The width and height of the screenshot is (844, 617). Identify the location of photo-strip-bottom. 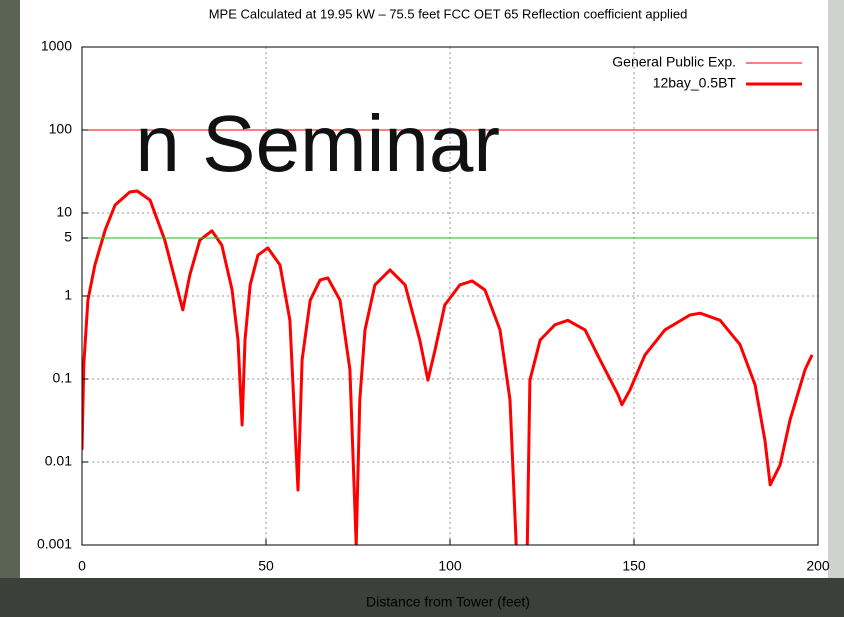
(422, 597).